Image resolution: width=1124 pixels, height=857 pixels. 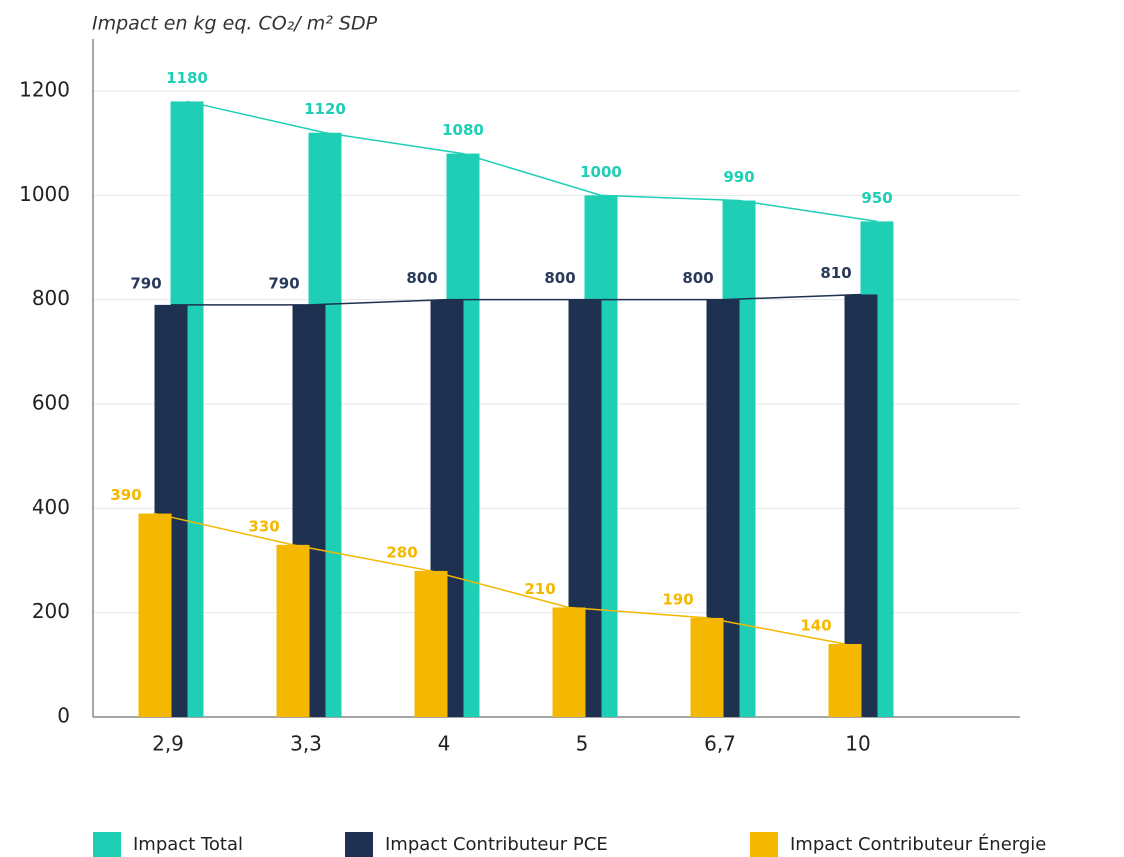 What do you see at coordinates (63, 716) in the screenshot?
I see `y-tick-label: 0` at bounding box center [63, 716].